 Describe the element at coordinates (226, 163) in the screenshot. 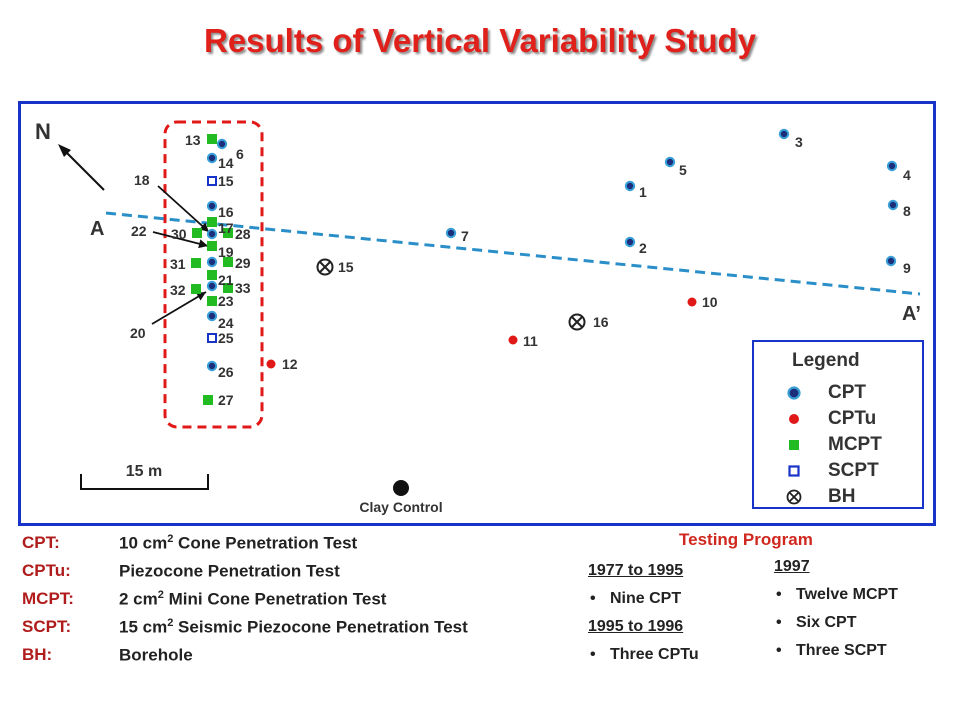

I see `cpt-label: 14` at that location.